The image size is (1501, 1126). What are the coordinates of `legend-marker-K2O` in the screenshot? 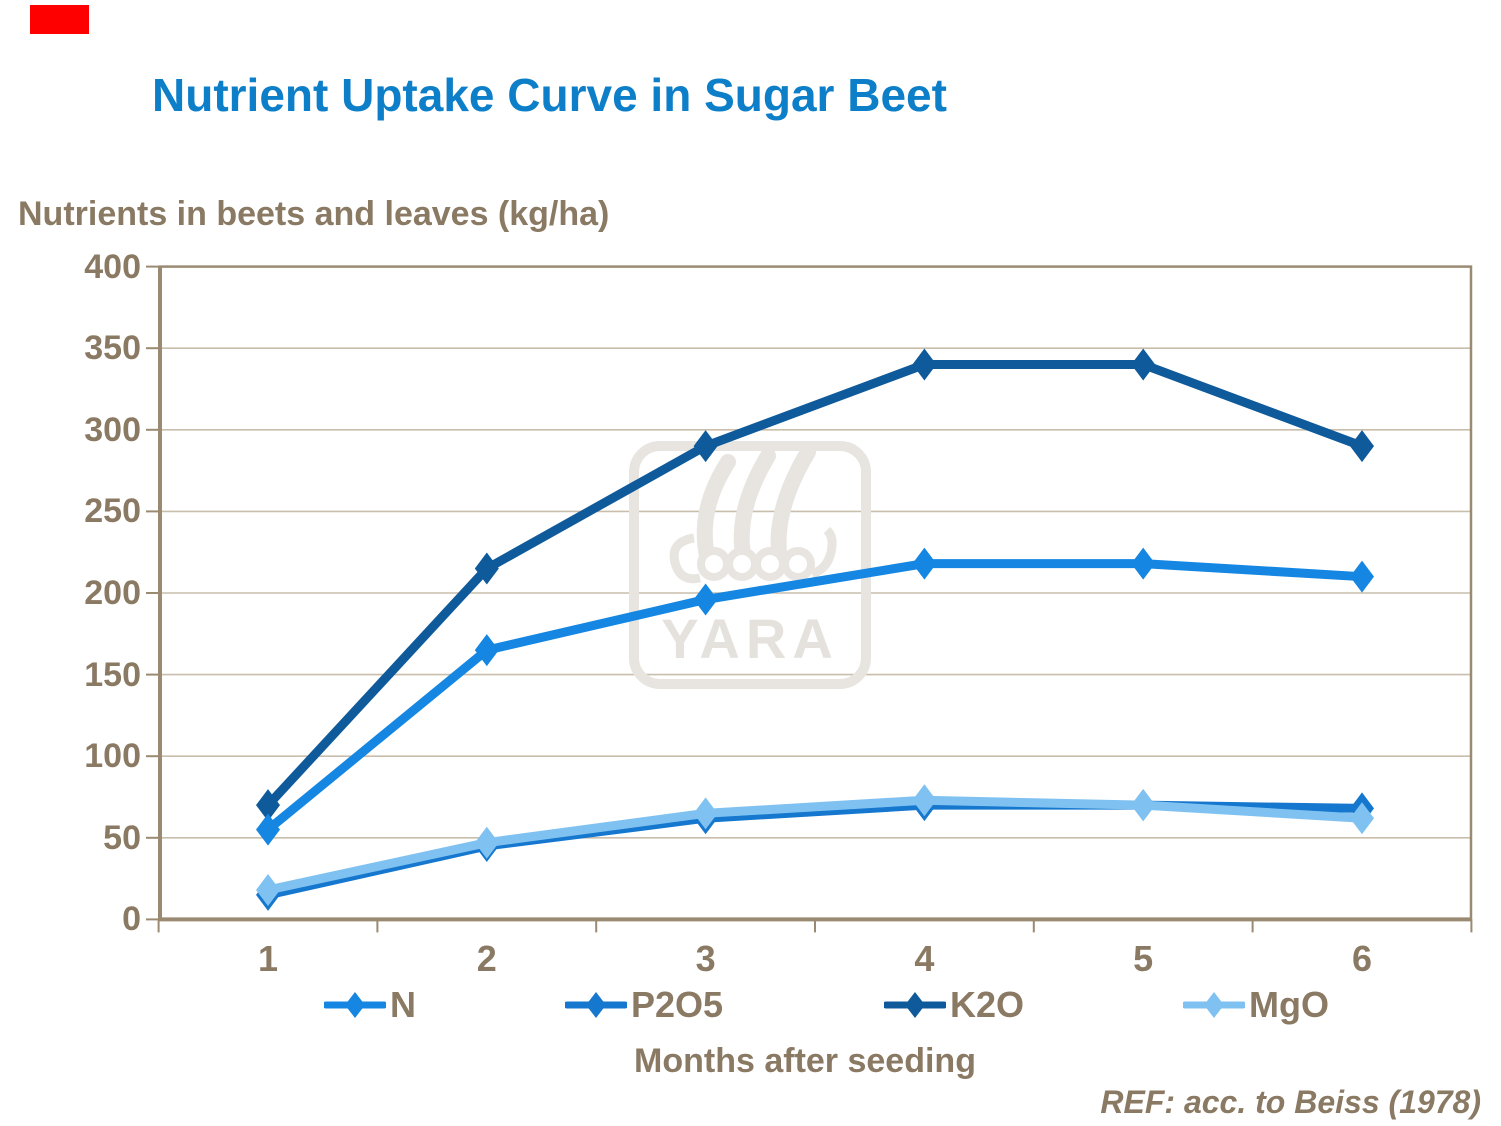 It's located at (915, 1005).